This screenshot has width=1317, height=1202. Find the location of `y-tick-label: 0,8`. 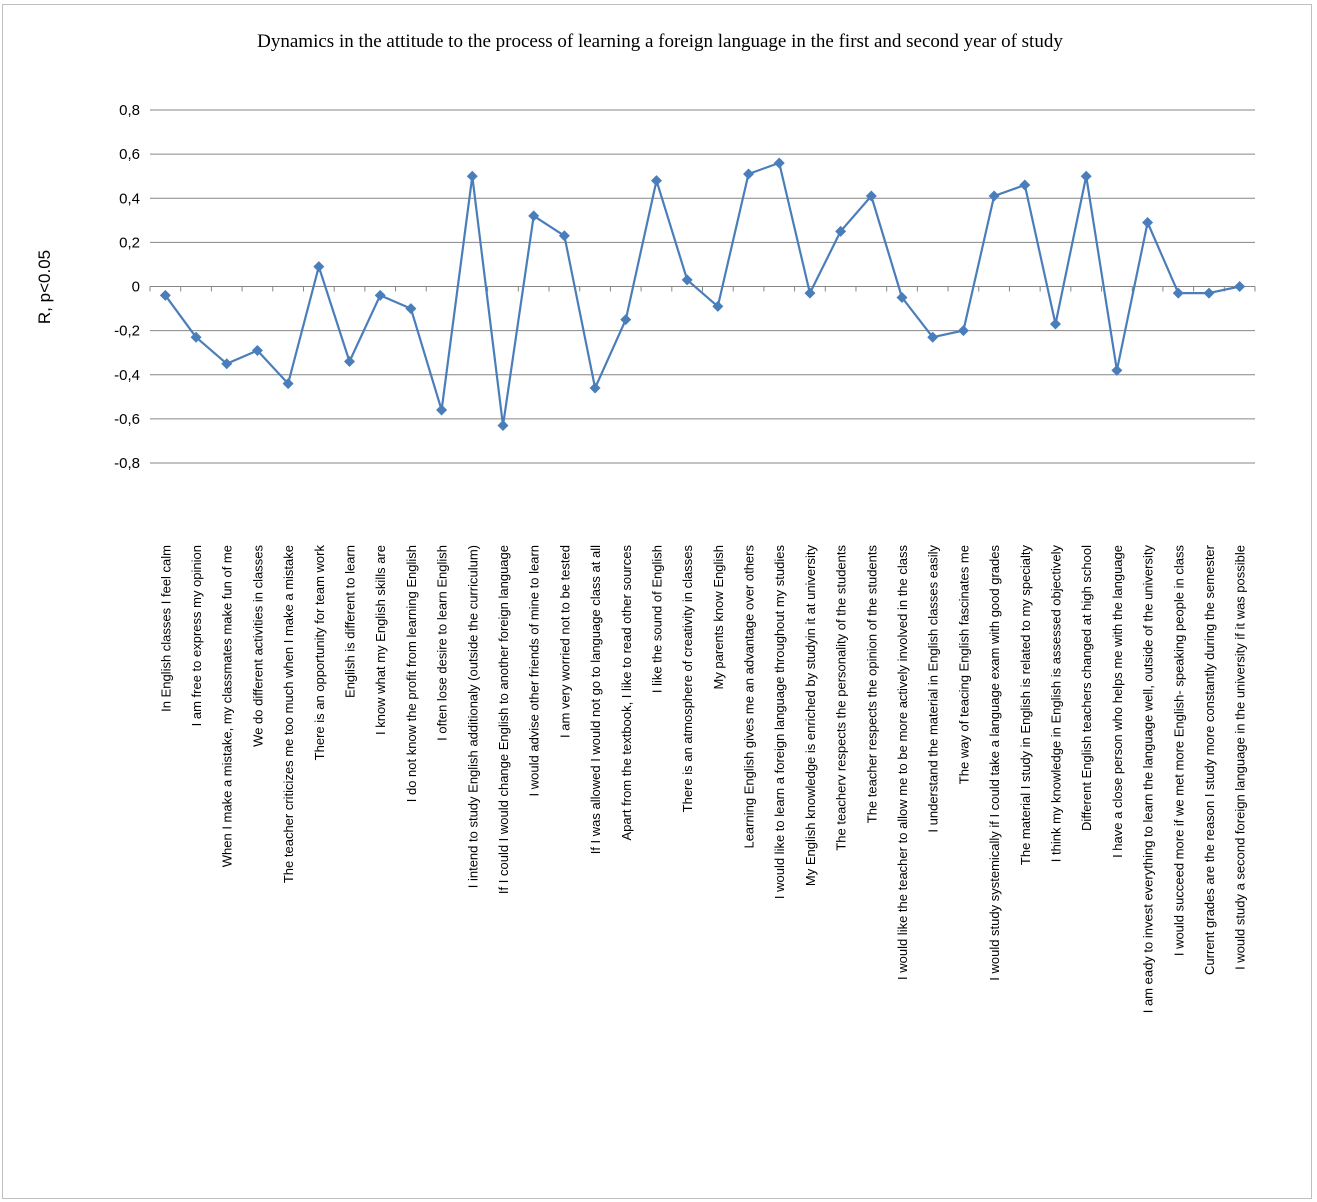

y-tick-label: 0,8 is located at coordinates (129, 110).